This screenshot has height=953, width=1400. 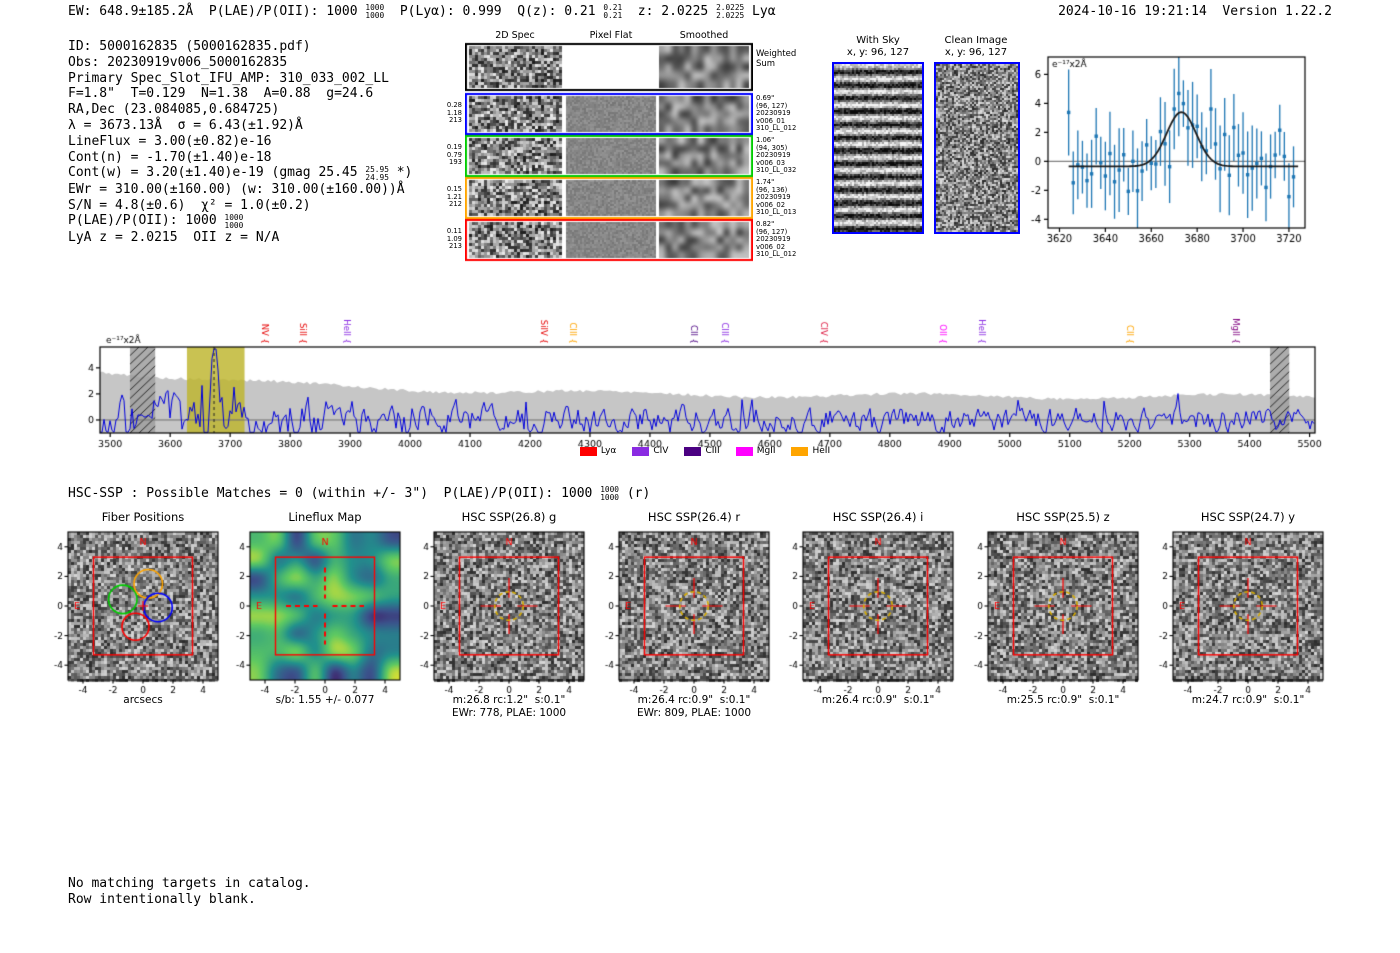 I want to click on info-line: λ = 3673.13Å σ = 6.43(±1.92)Å, so click(x=240, y=126).